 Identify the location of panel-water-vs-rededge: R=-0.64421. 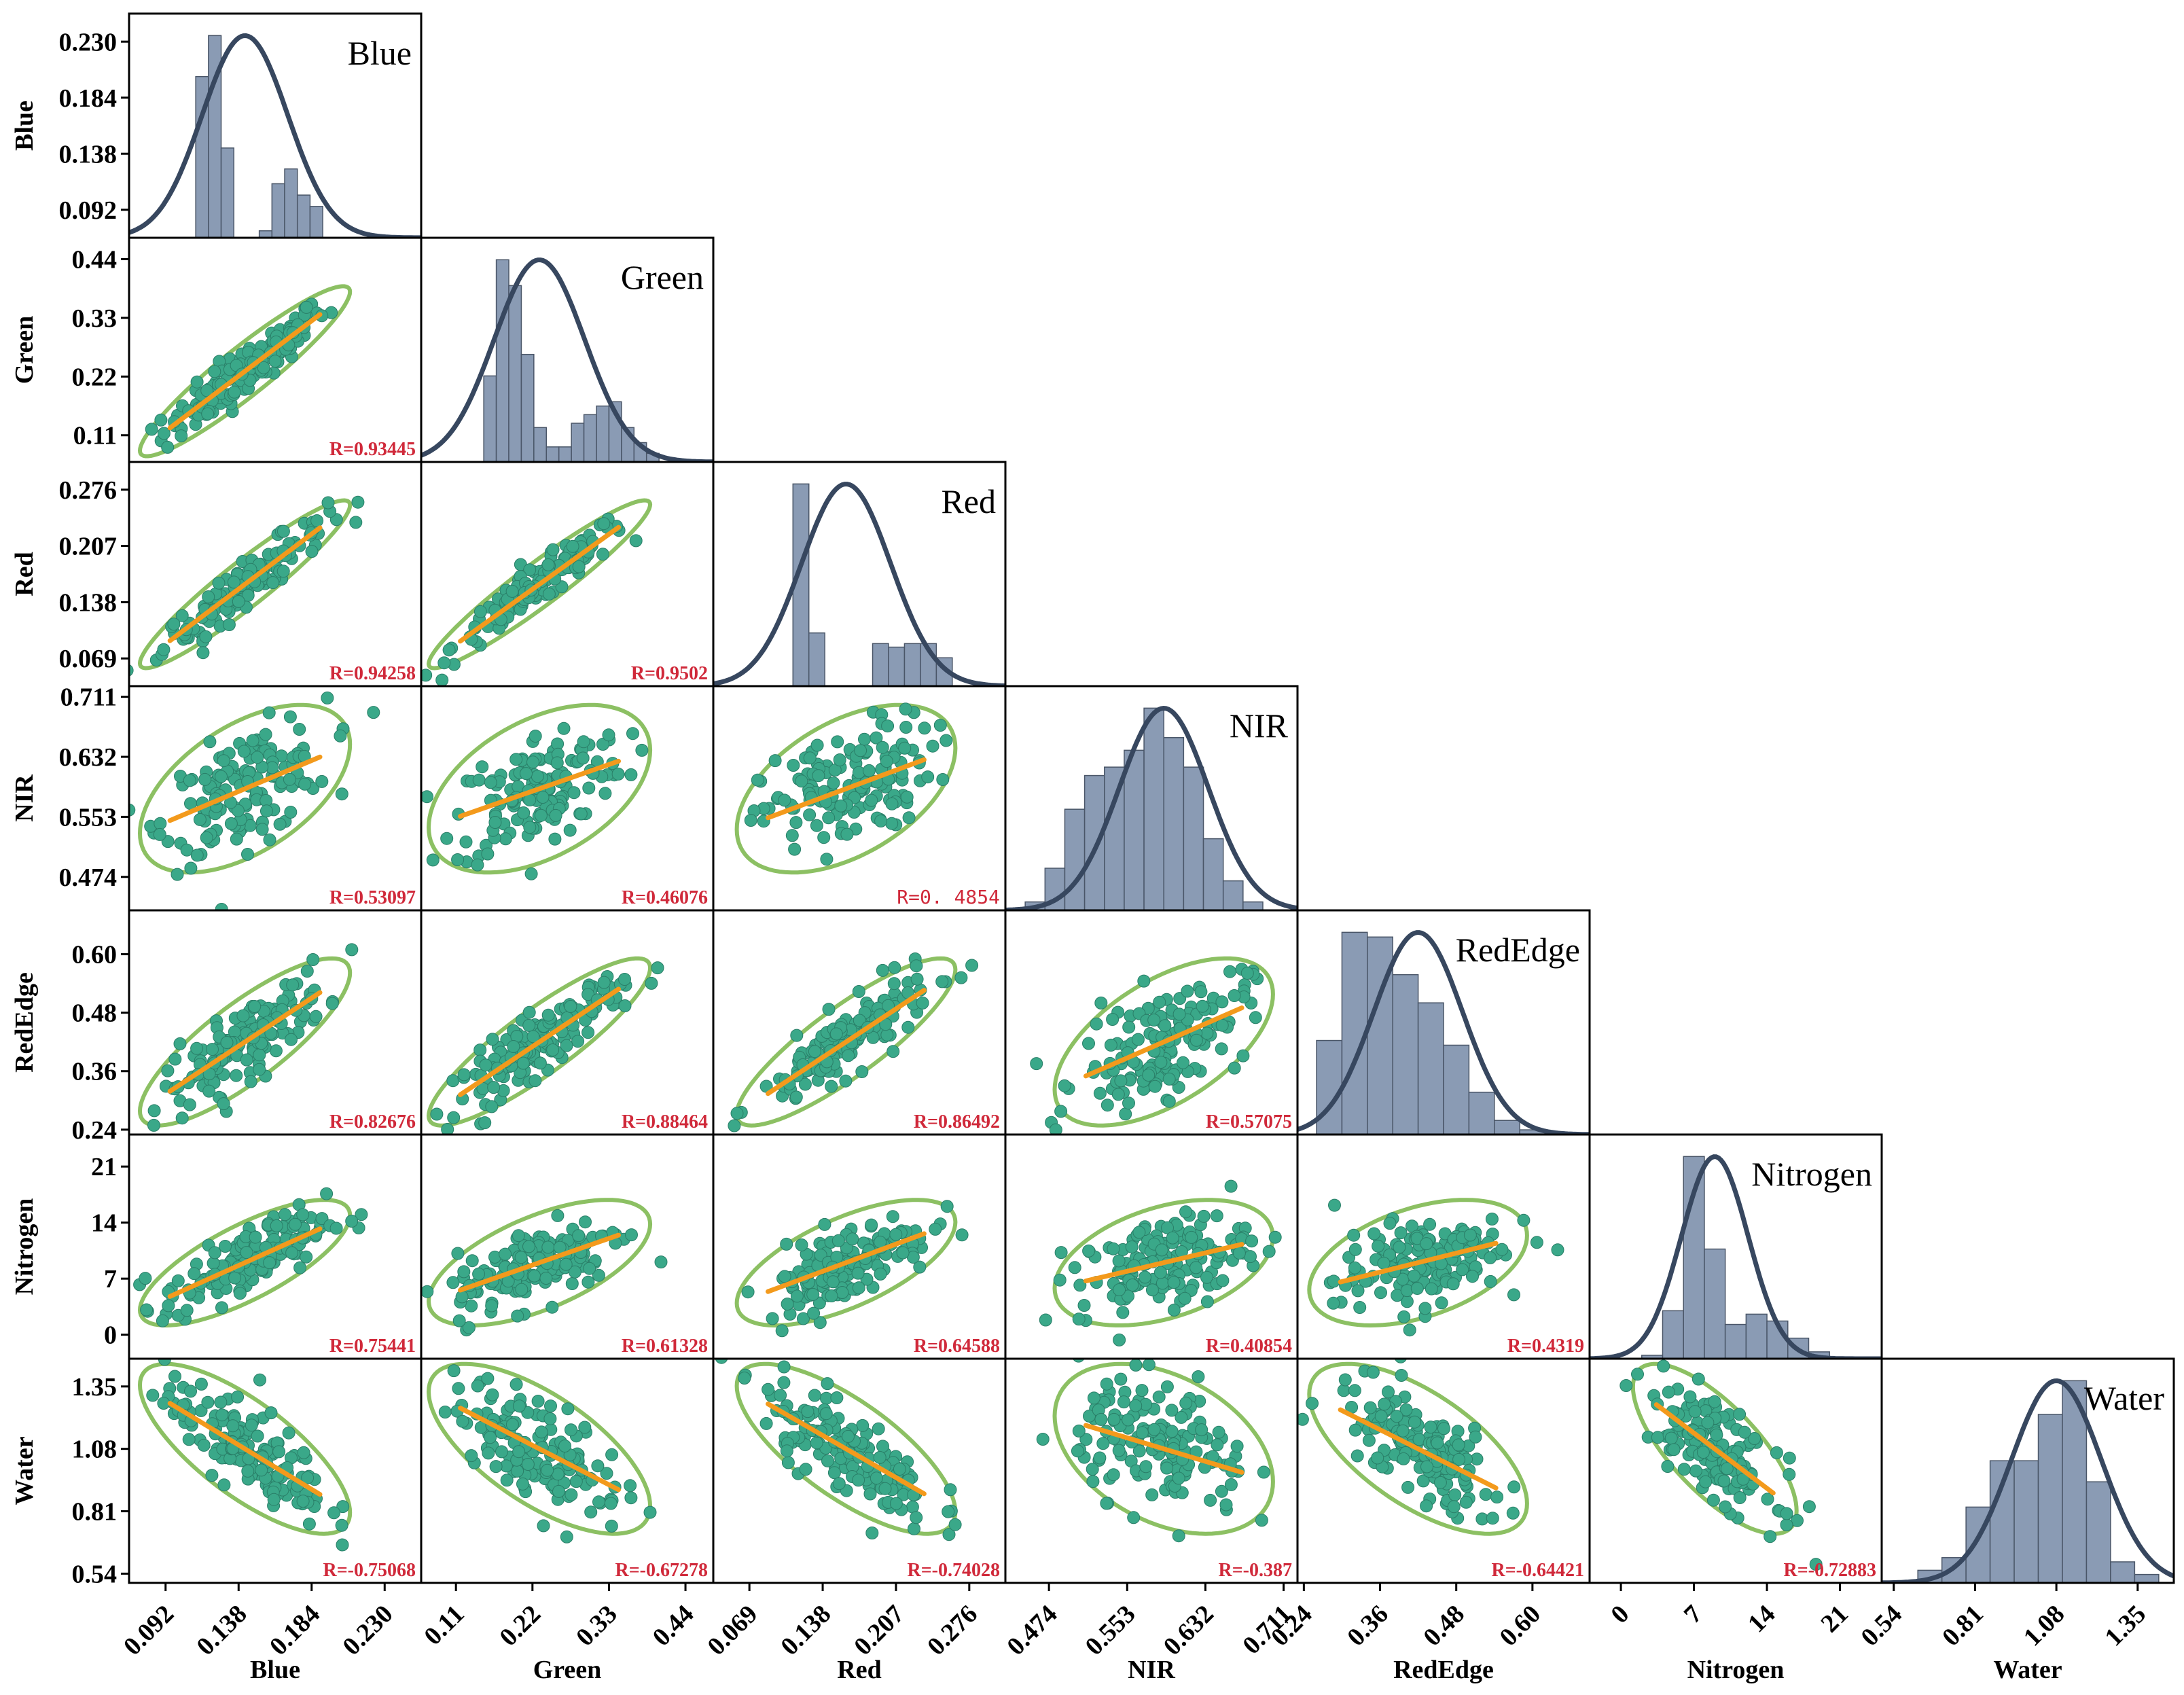
(1443, 1470).